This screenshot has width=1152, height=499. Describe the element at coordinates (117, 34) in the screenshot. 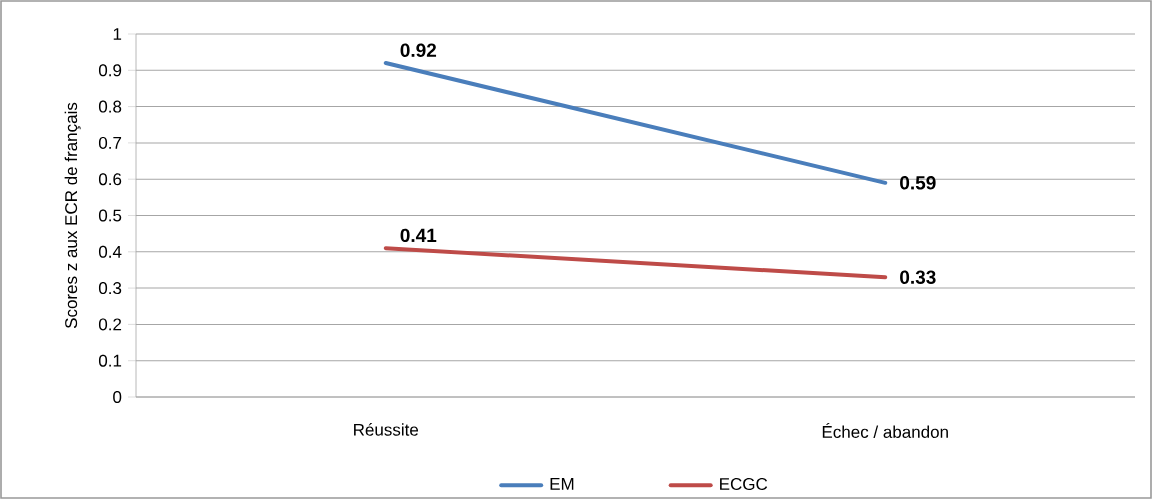

I see `y-tick-label: 1` at that location.